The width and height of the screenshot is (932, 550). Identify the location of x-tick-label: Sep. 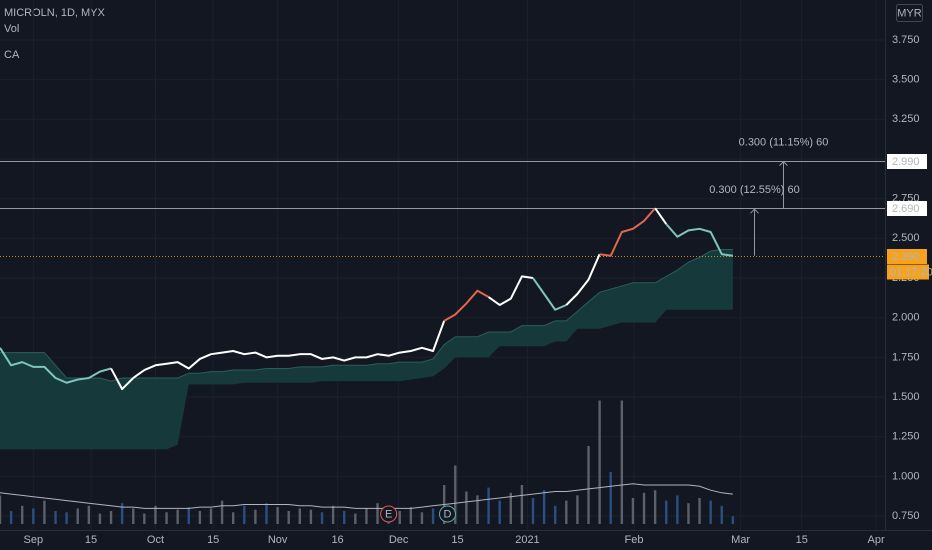
(34, 540).